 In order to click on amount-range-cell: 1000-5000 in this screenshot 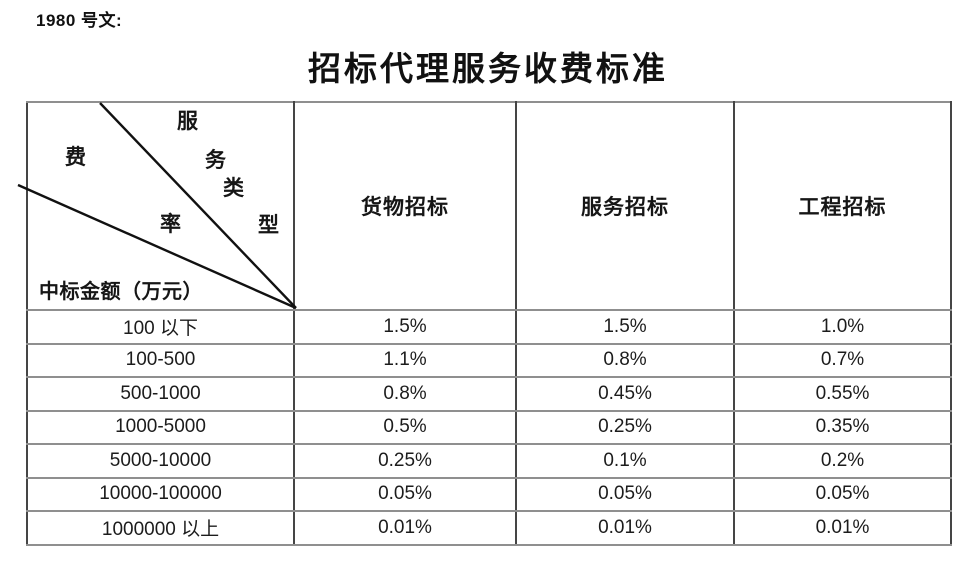, I will do `click(160, 427)`.